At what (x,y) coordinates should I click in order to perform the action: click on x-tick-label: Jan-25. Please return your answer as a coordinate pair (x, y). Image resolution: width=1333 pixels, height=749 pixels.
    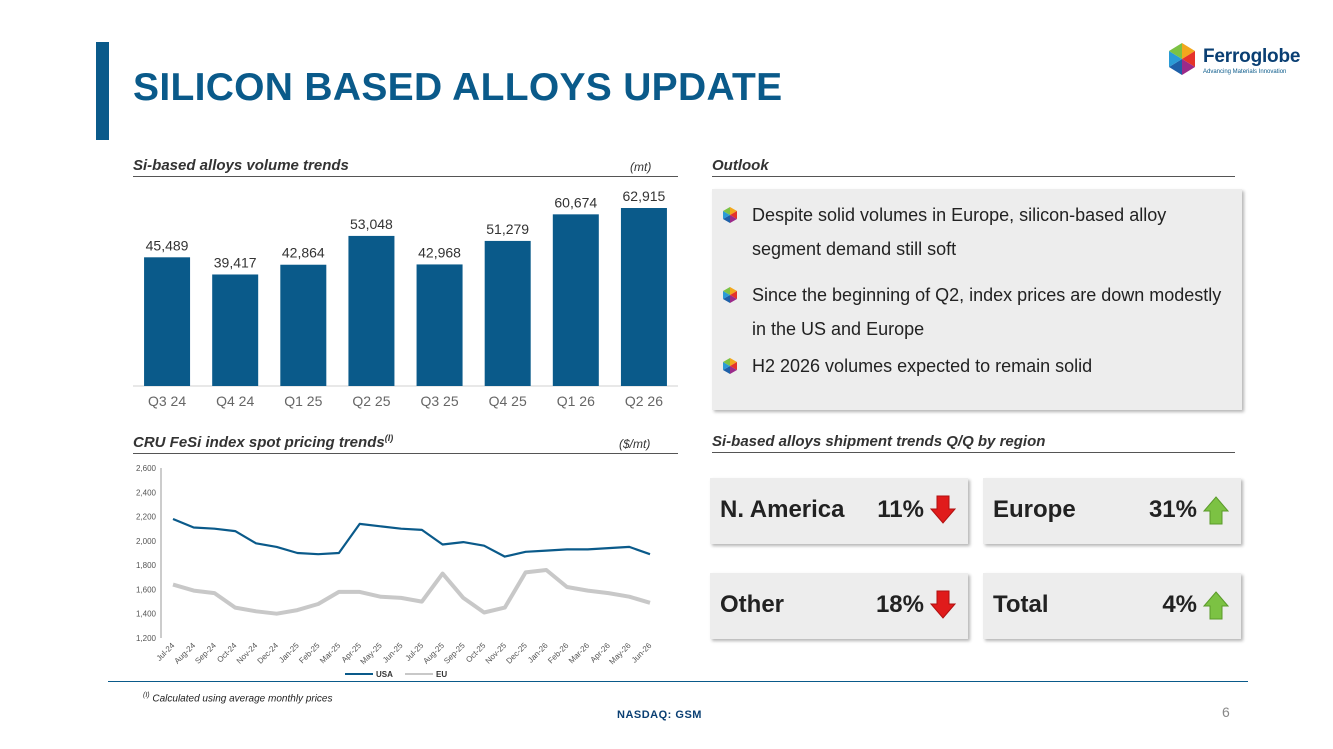
    Looking at the image, I should click on (289, 653).